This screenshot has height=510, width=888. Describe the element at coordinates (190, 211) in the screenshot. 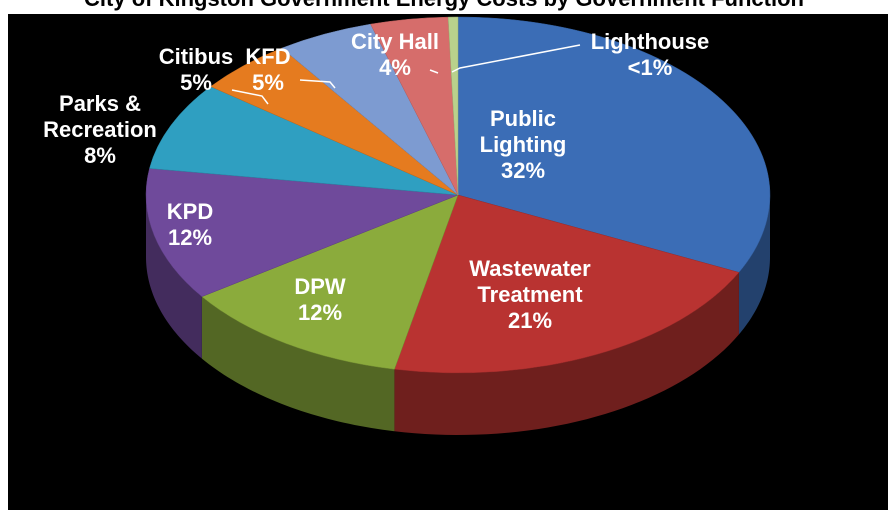

I see `slice-name: KPD` at that location.